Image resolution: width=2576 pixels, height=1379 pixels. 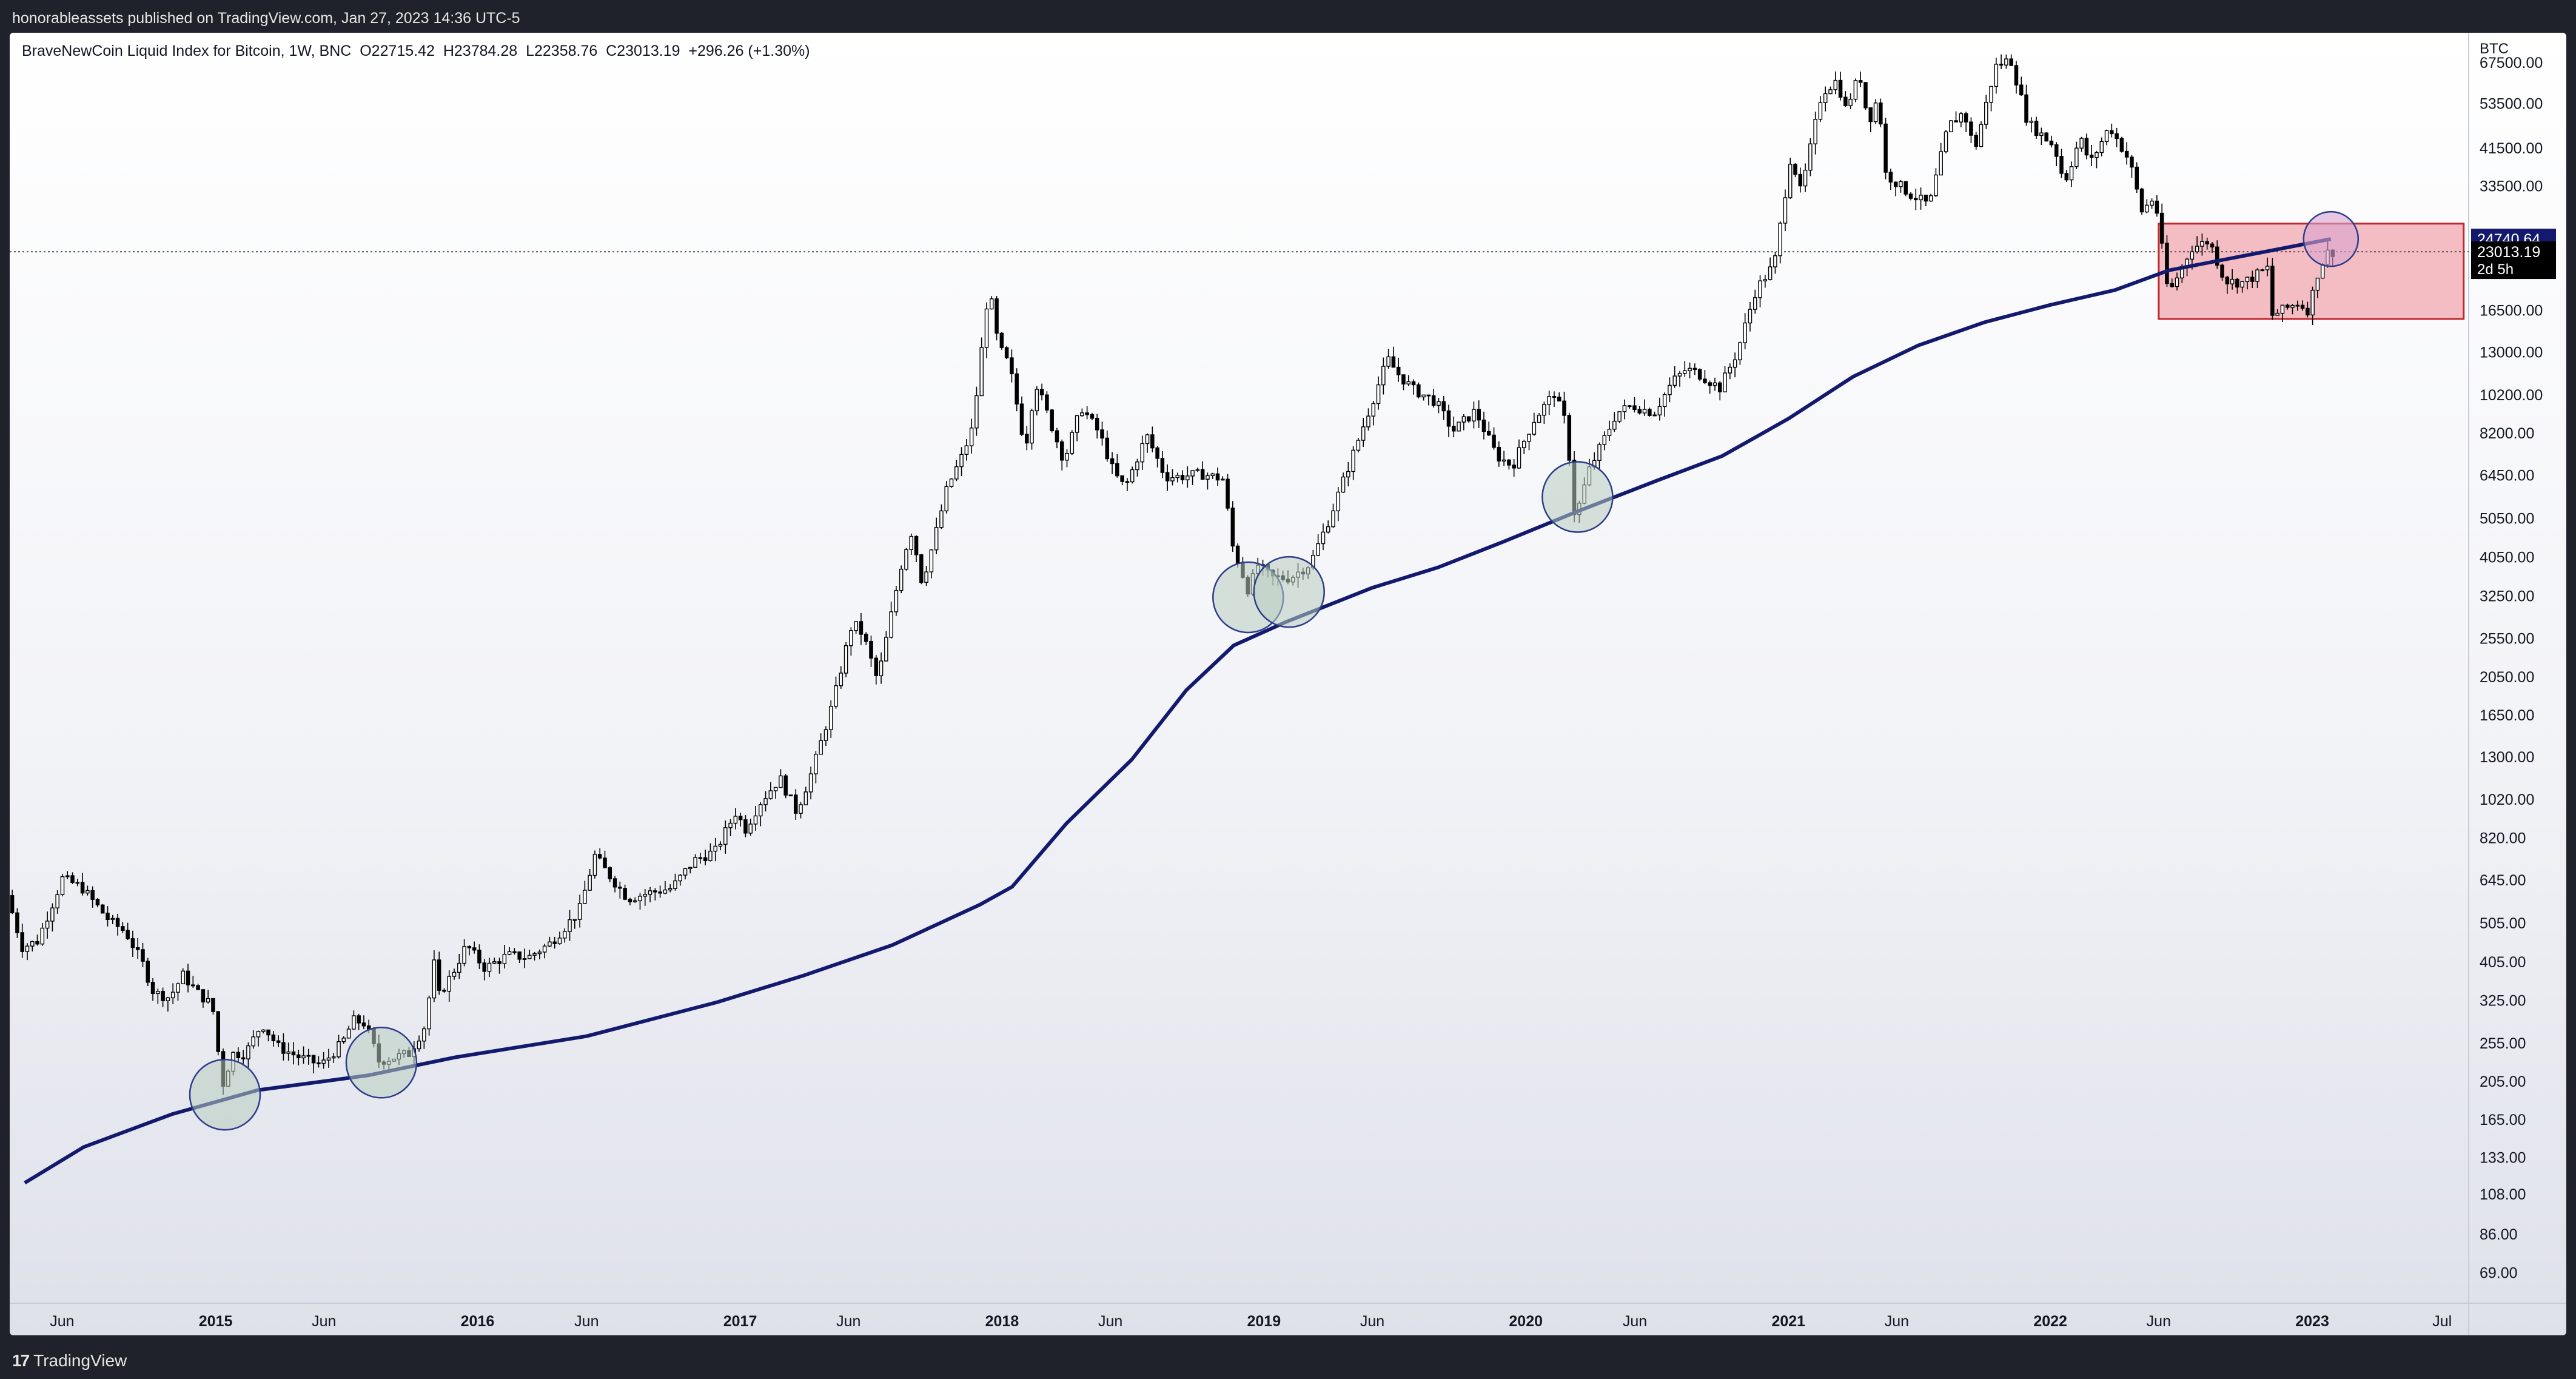 What do you see at coordinates (2511, 63) in the screenshot?
I see `price-tick-label: 67500.00` at bounding box center [2511, 63].